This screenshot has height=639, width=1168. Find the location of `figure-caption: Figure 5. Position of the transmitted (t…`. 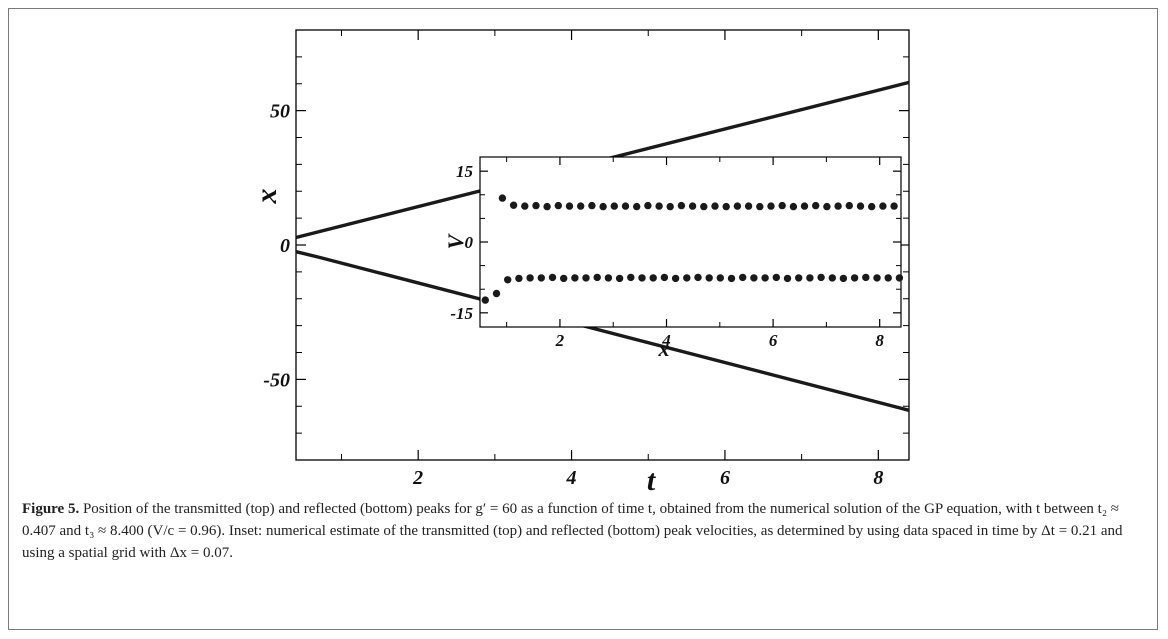

figure-caption: Figure 5. Position of the transmitted (t… is located at coordinates (584, 531).